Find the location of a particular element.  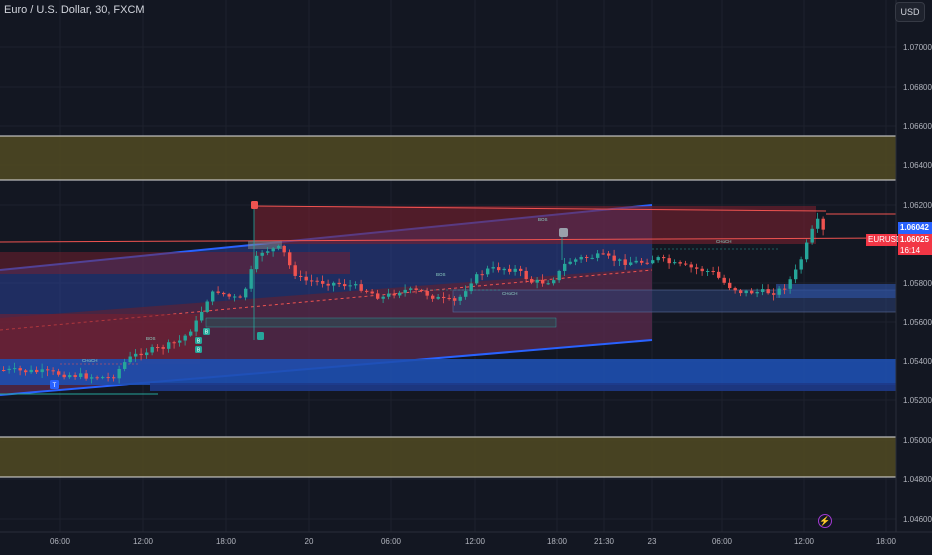

time-tick-label: 20 is located at coordinates (309, 541).